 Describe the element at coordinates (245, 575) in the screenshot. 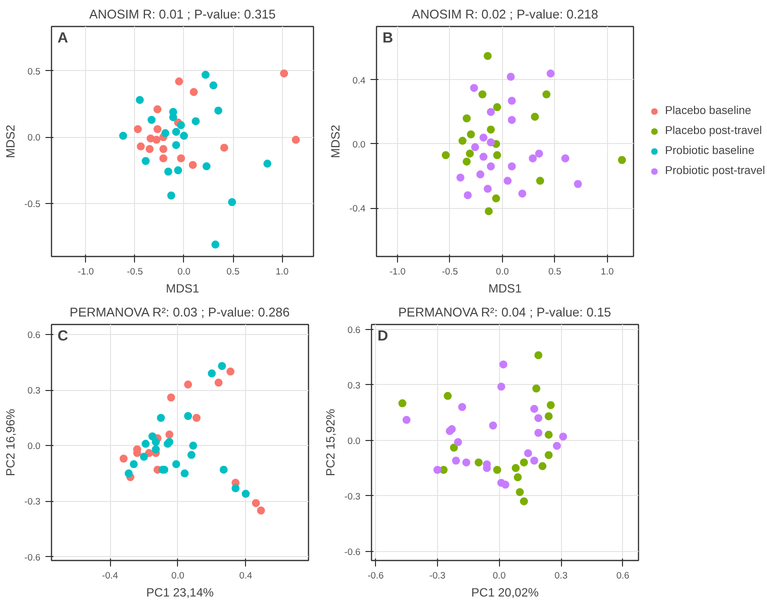

I see `x-tick-label: 0.4` at that location.